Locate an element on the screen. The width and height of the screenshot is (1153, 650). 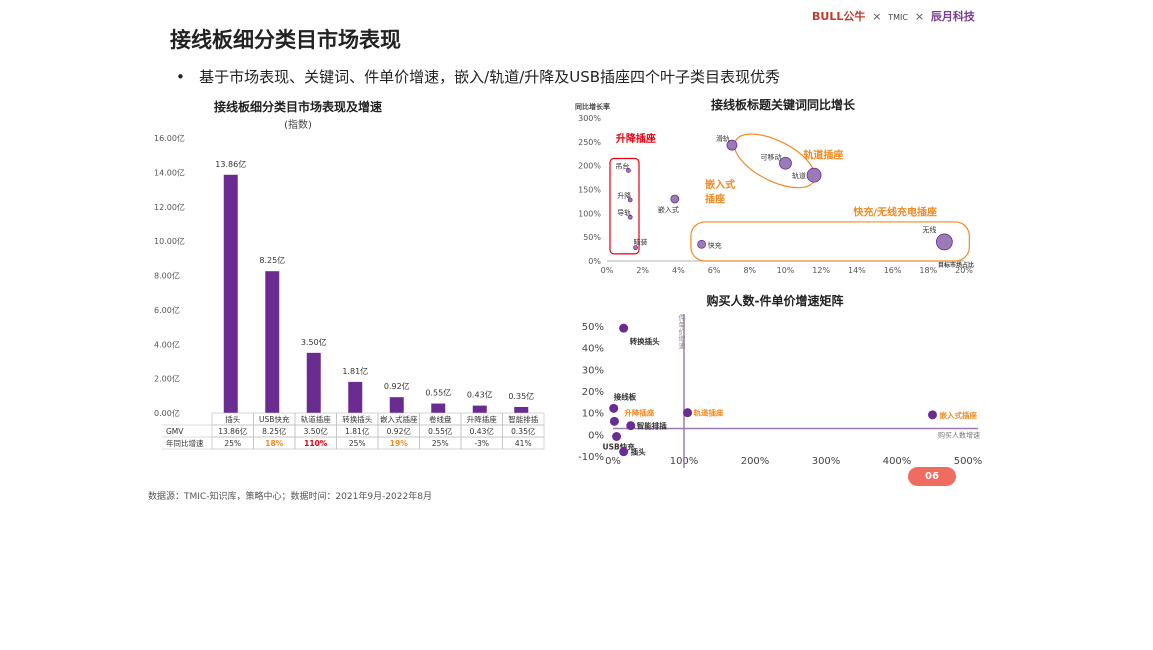
chenyue-logo: 辰月科技 is located at coordinates (952, 16).